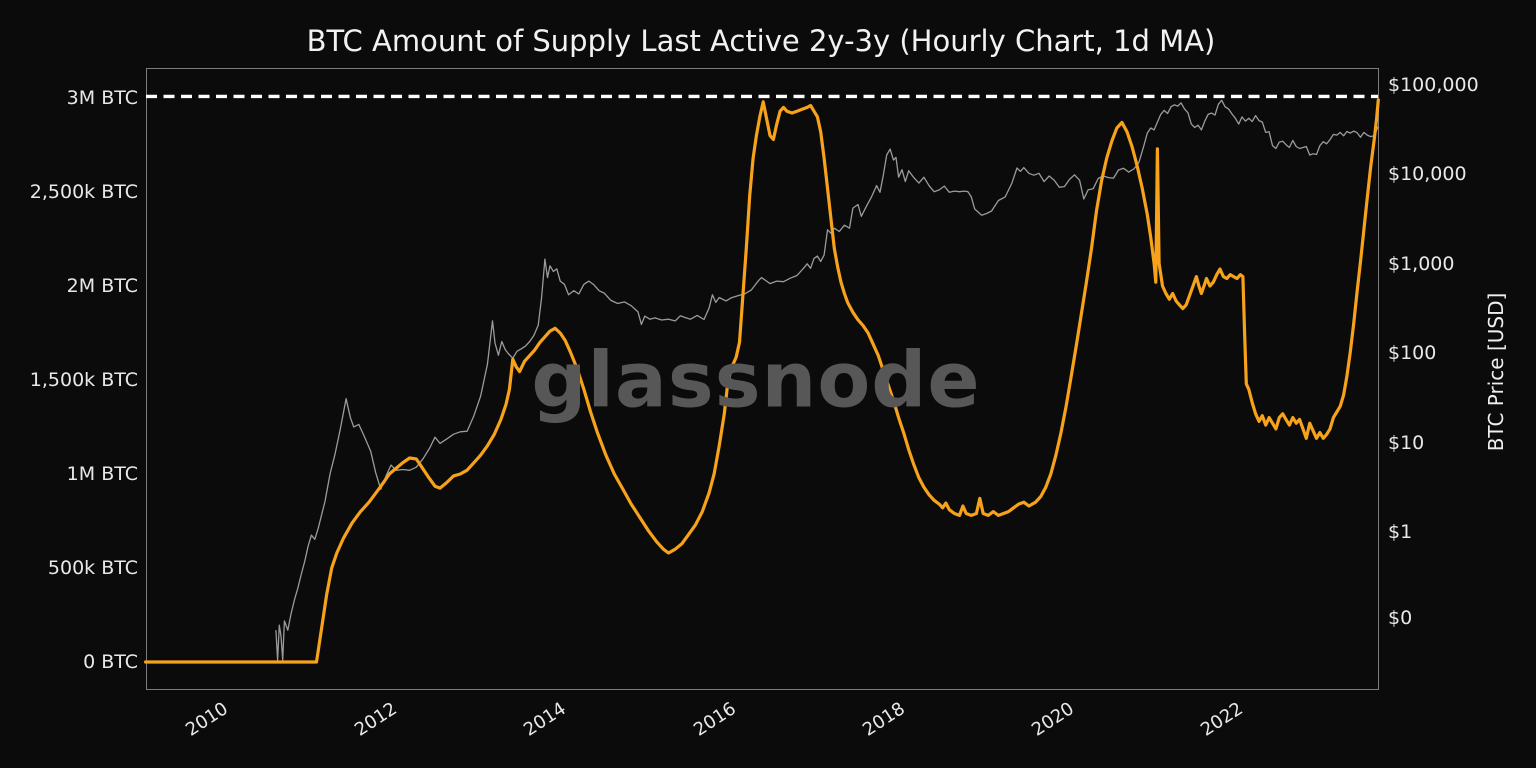 The width and height of the screenshot is (1536, 768). I want to click on glassnode-watermark: glassnode, so click(756, 381).